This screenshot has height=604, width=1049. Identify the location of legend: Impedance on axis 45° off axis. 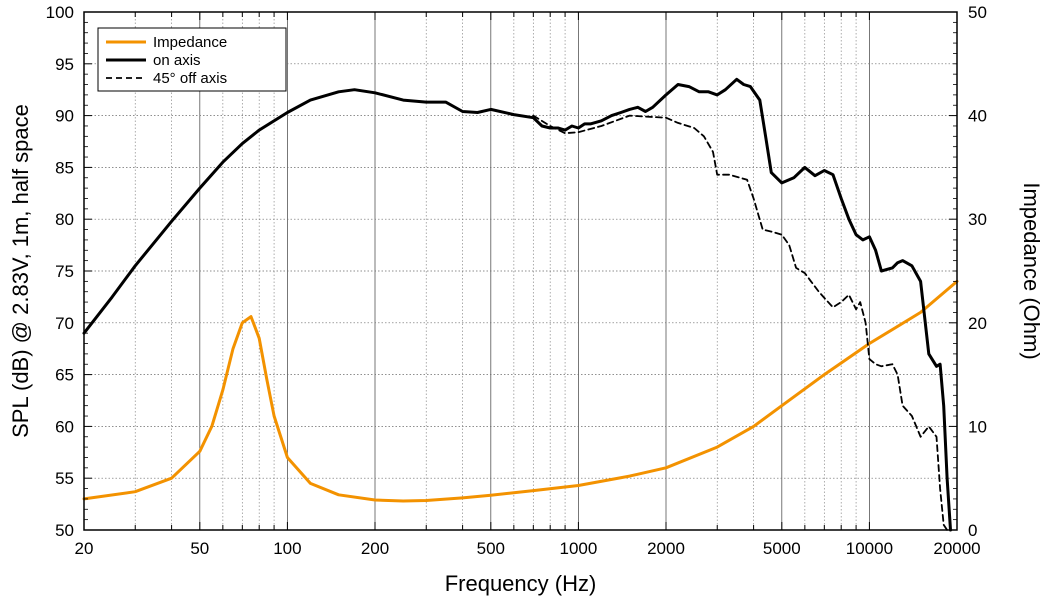
(192, 59).